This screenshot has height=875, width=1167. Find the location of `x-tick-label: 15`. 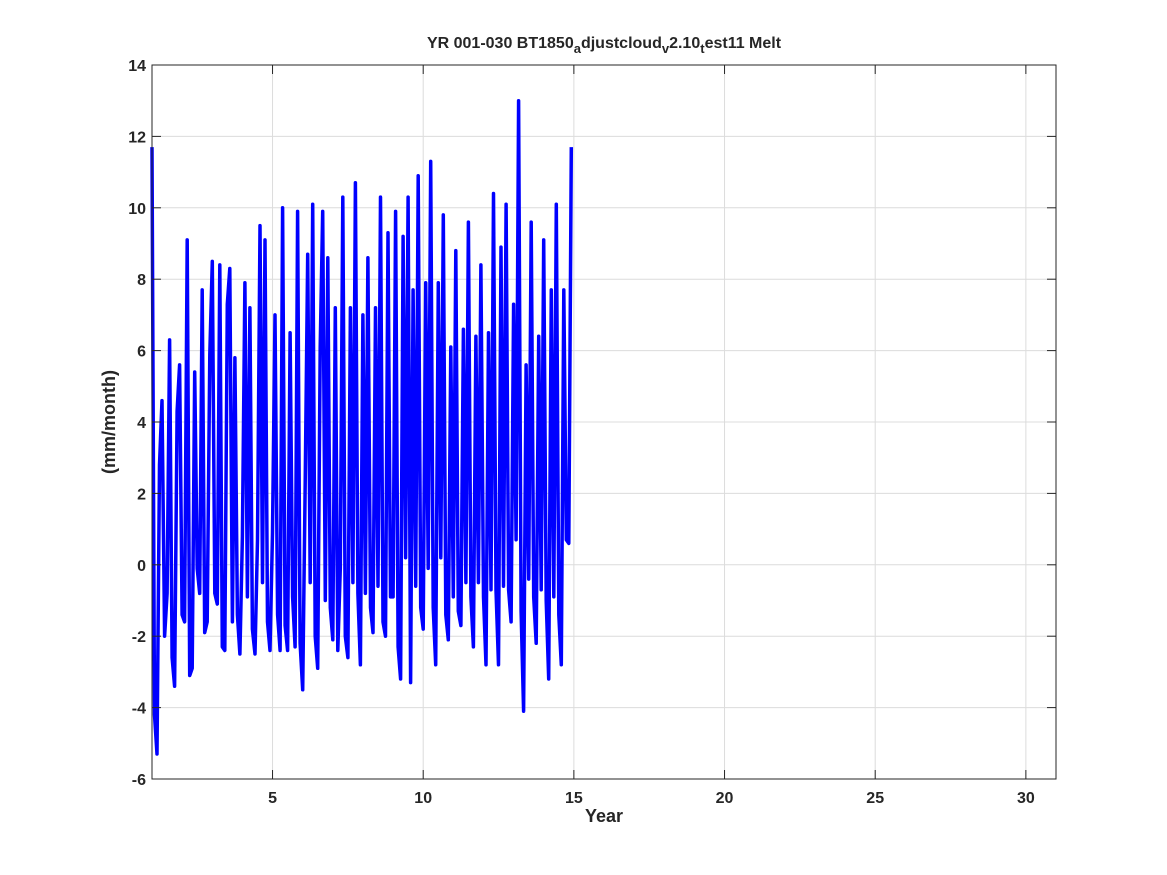

x-tick-label: 15 is located at coordinates (574, 798).